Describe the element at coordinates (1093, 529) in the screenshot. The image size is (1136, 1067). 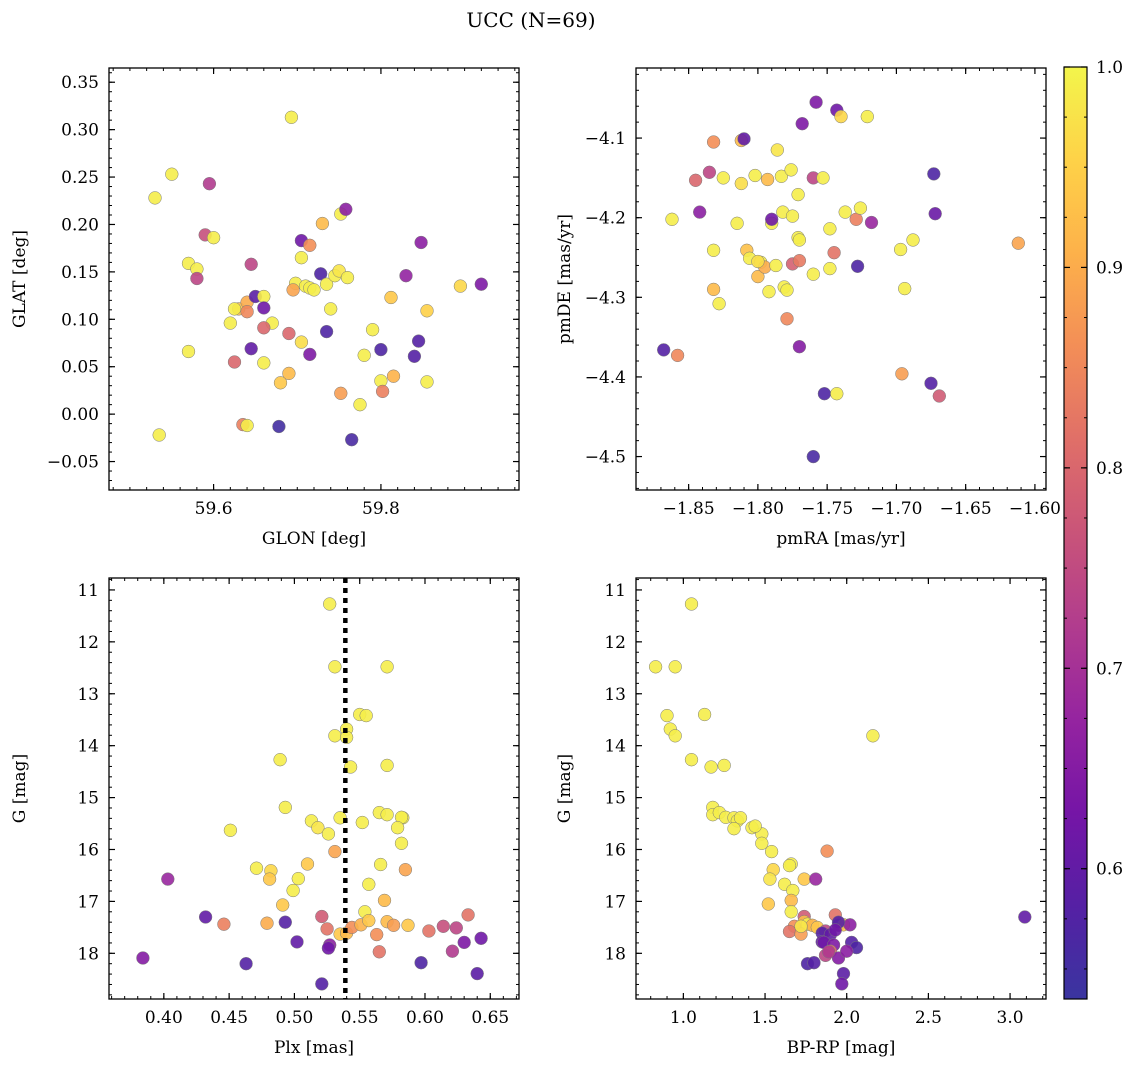
I see `colorbar: 0.6 0.7 0.8 0.9 1.0` at that location.